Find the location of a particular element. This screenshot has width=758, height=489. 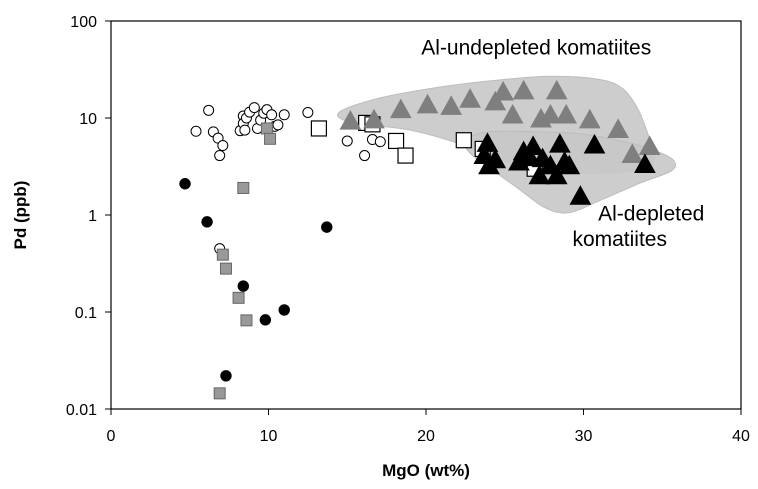

y-tick-label: 0.01 is located at coordinates (81, 410).